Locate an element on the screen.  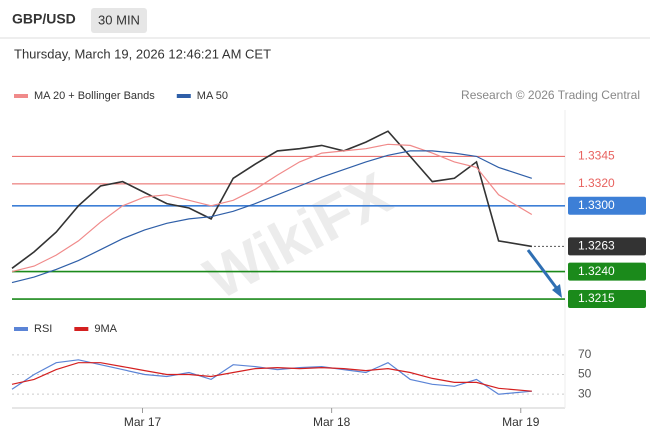
symbol: GBP/USD is located at coordinates (44, 19).